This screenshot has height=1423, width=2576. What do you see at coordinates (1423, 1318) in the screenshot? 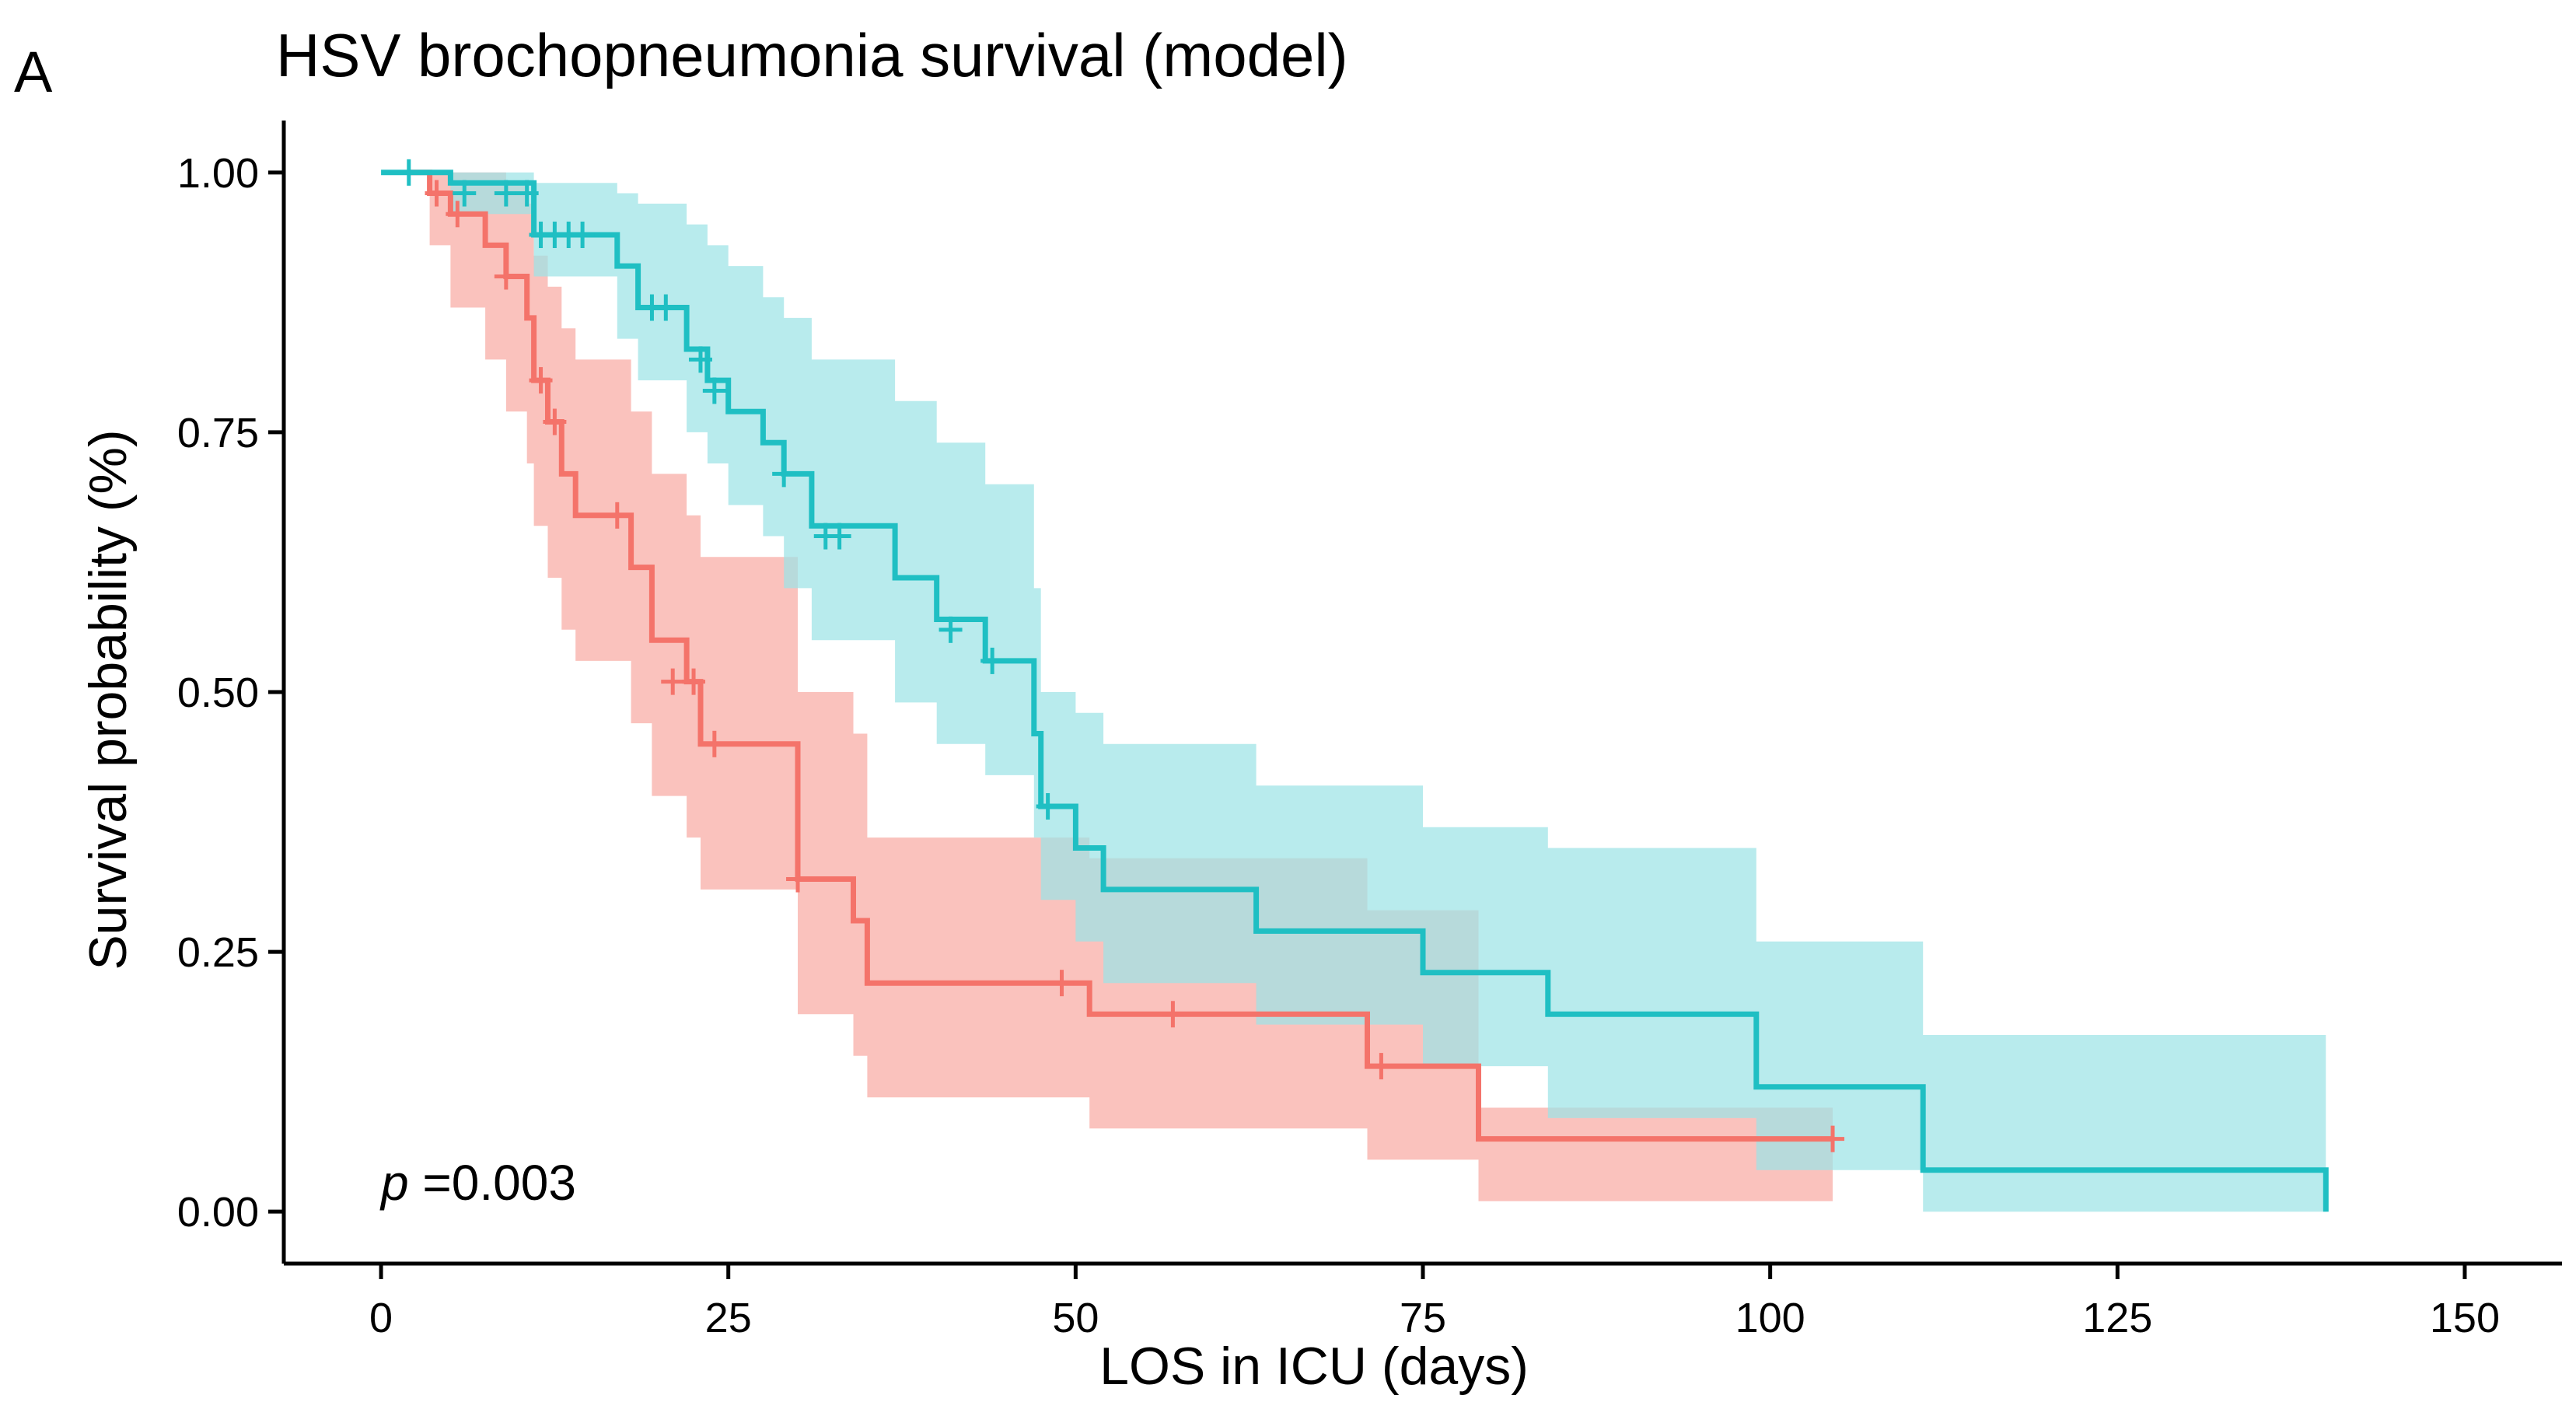
I see `x-tick-label: 75` at bounding box center [1423, 1318].